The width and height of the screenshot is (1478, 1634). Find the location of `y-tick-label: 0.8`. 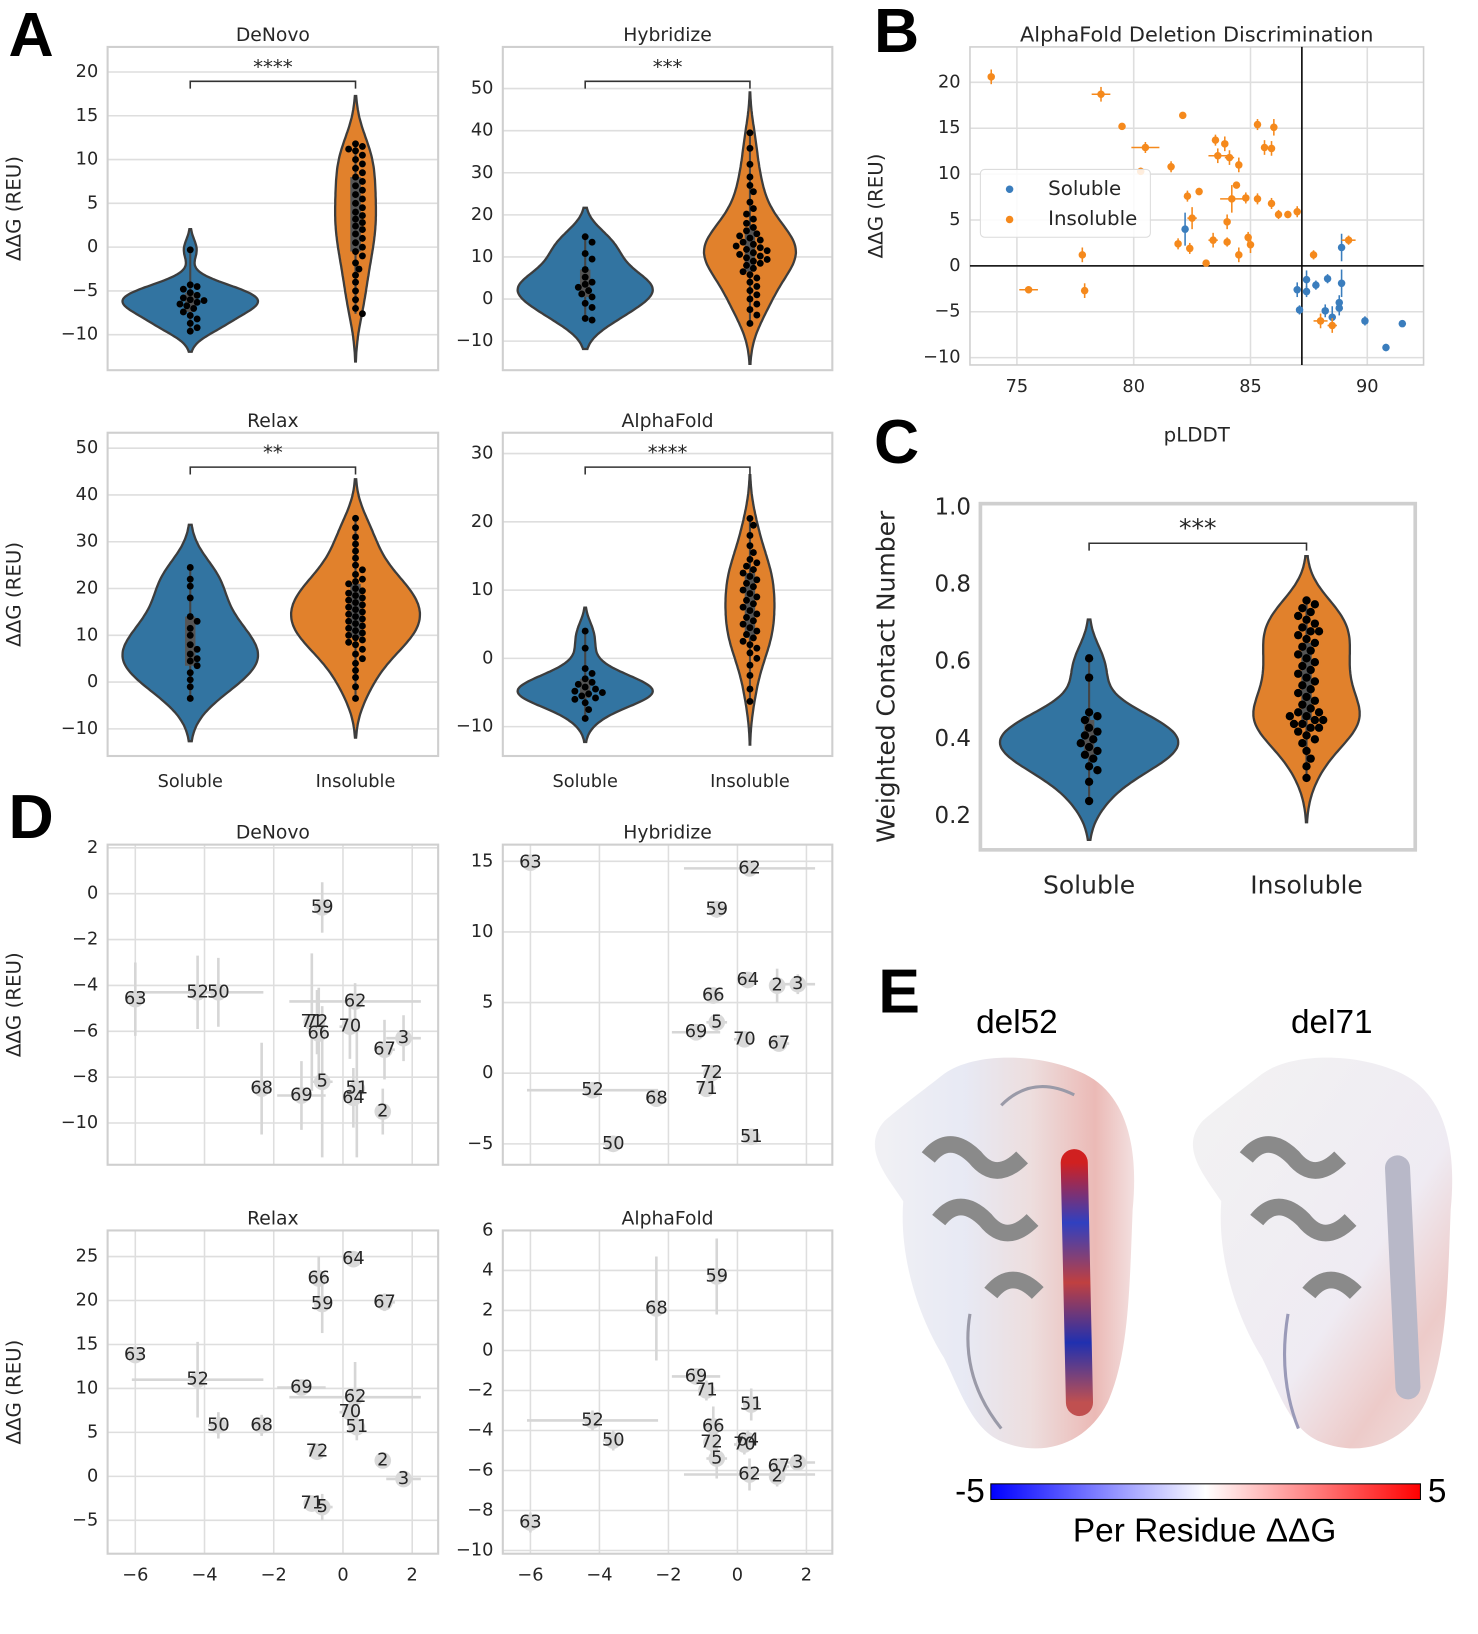

y-tick-label: 0.8 is located at coordinates (953, 585).